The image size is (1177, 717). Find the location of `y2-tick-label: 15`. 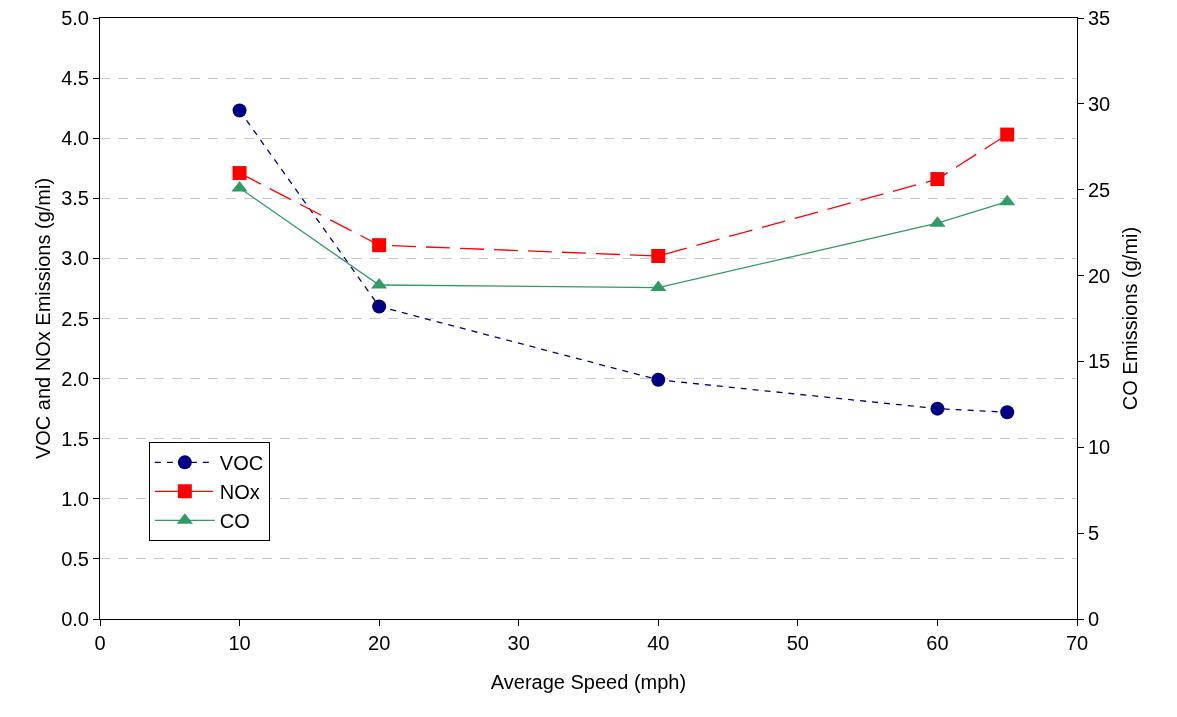

y2-tick-label: 15 is located at coordinates (1099, 361).